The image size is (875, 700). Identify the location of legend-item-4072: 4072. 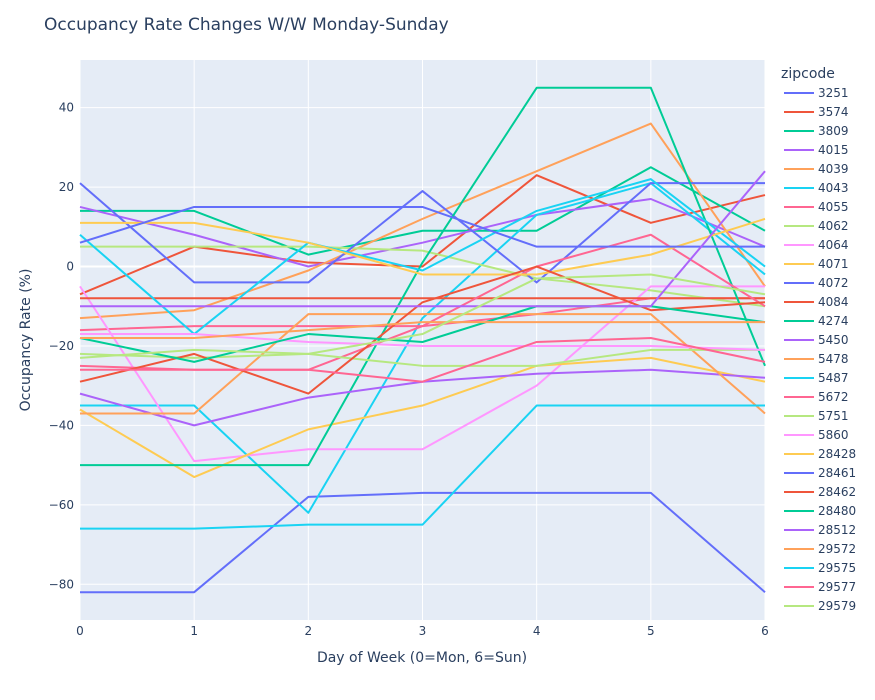
(816, 283).